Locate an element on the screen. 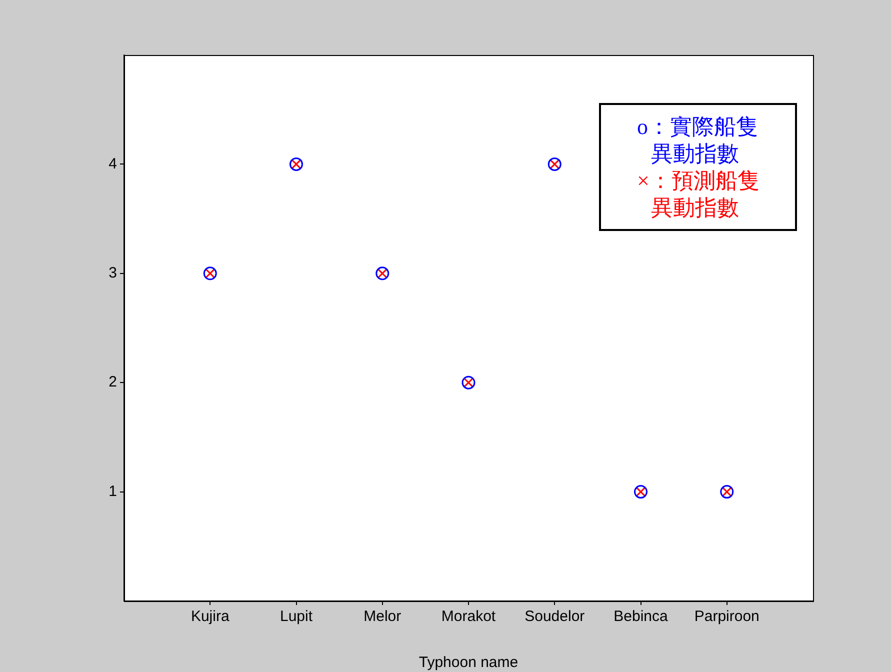 The image size is (891, 672). x-axis-title: Typhoon name is located at coordinates (468, 663).